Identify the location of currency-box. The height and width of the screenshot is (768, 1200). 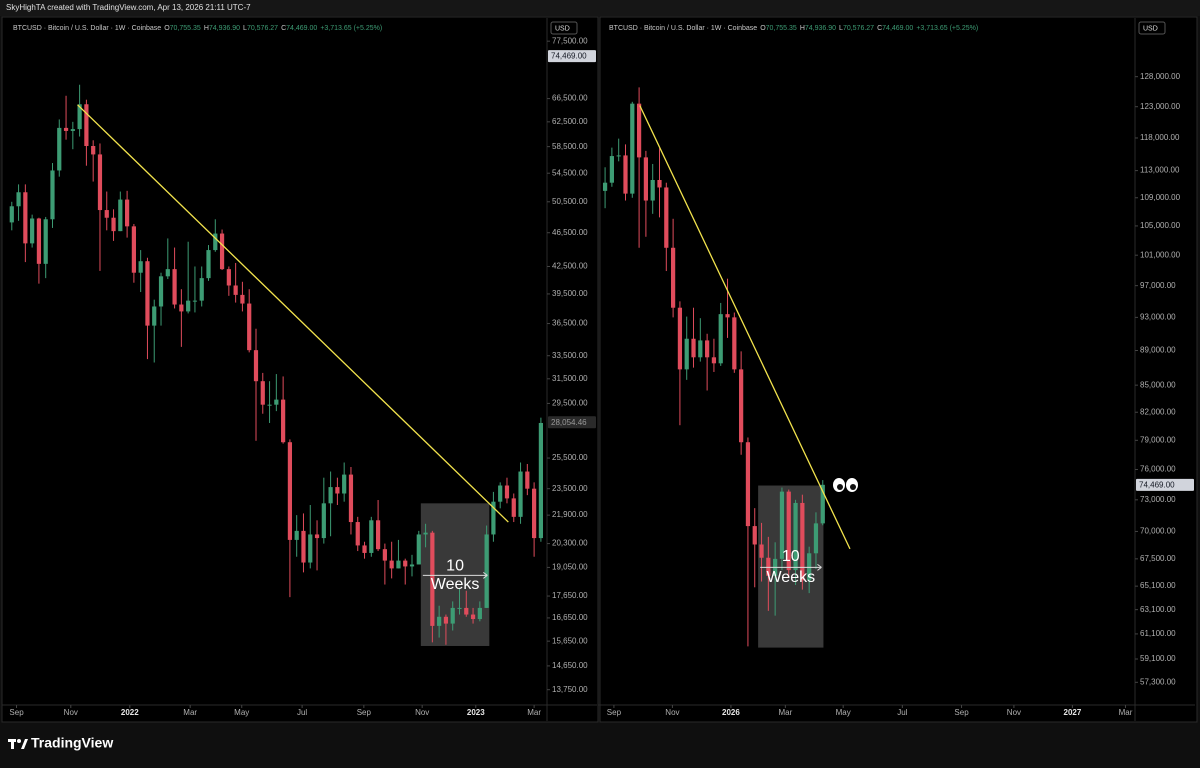
(564, 28).